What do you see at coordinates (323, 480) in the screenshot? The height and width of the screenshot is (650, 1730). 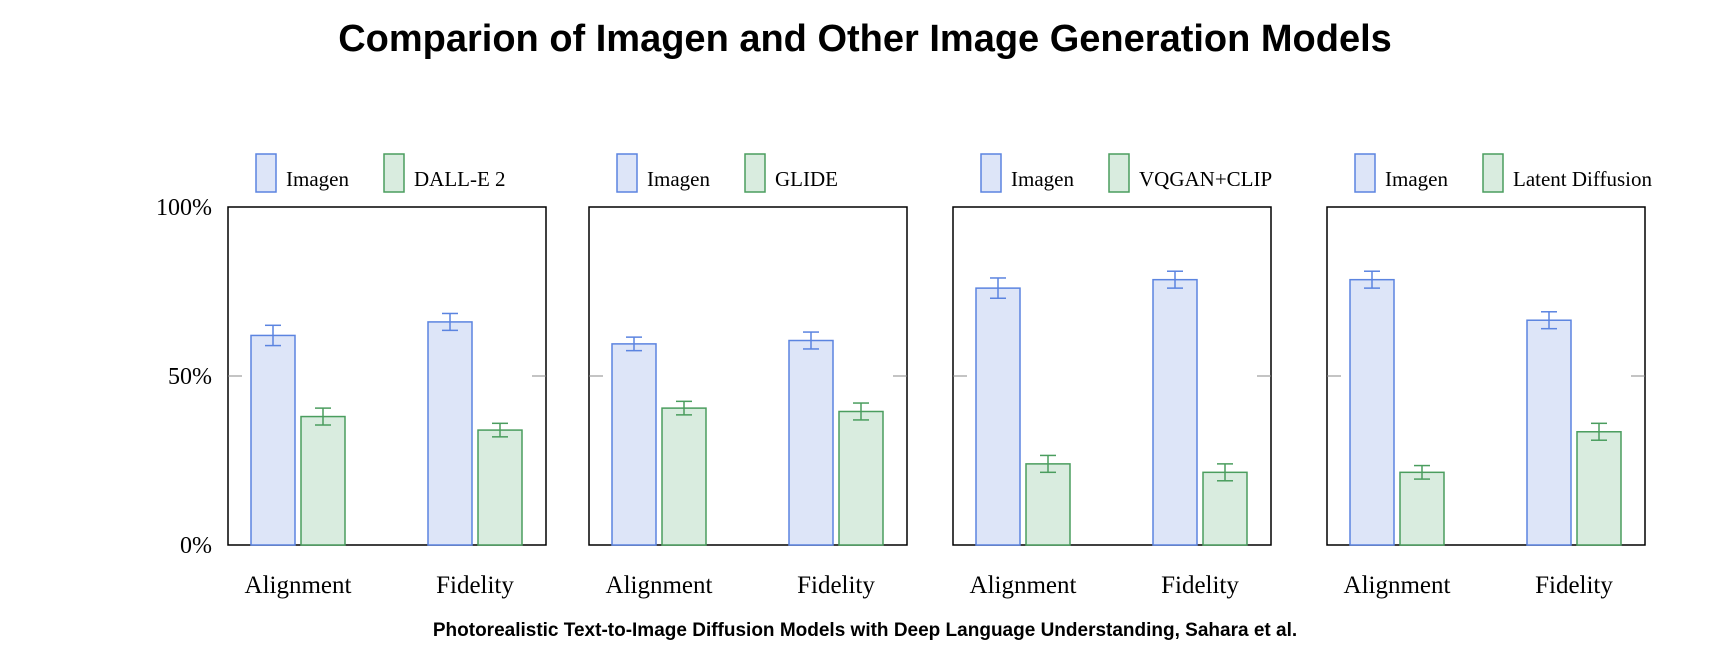 I see `bar-dall-e-2-alignment` at bounding box center [323, 480].